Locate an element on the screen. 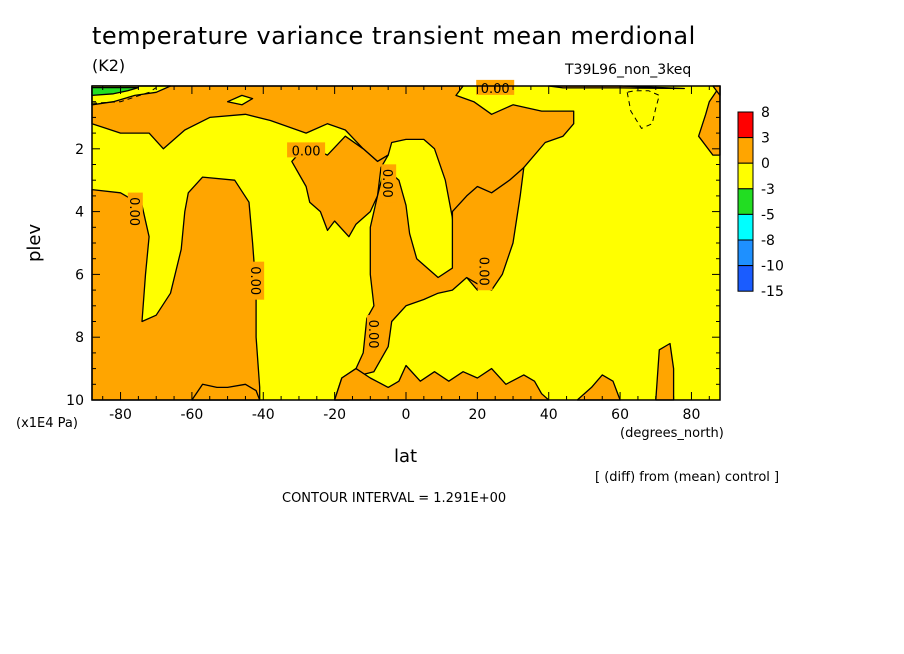  region-orange-bottom-right is located at coordinates (441, 382).